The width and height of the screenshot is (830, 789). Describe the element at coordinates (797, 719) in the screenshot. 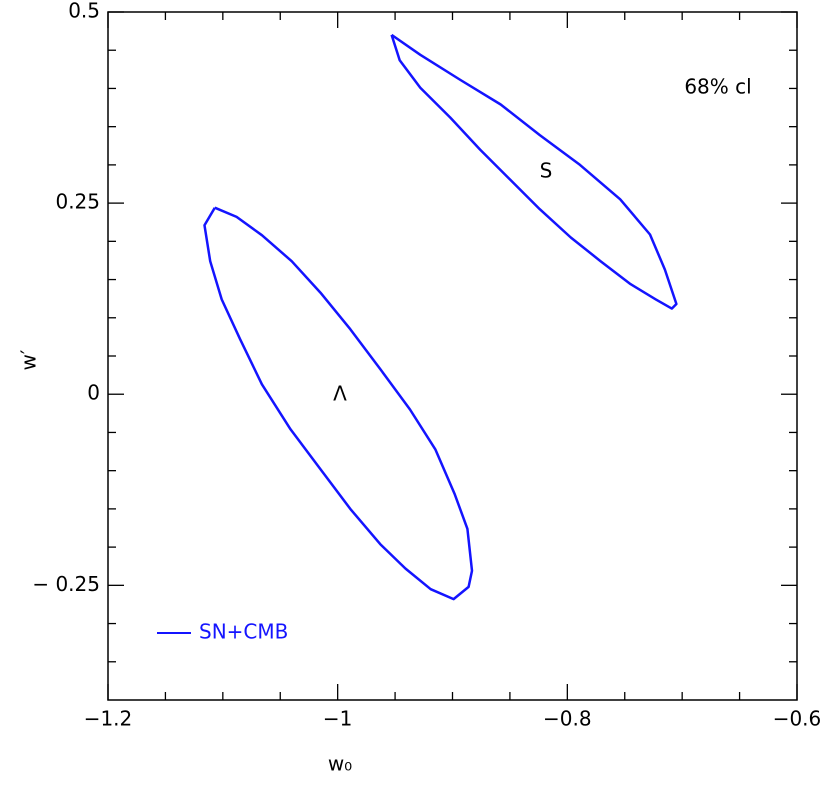

I see `x-tick-label: −0.6` at that location.